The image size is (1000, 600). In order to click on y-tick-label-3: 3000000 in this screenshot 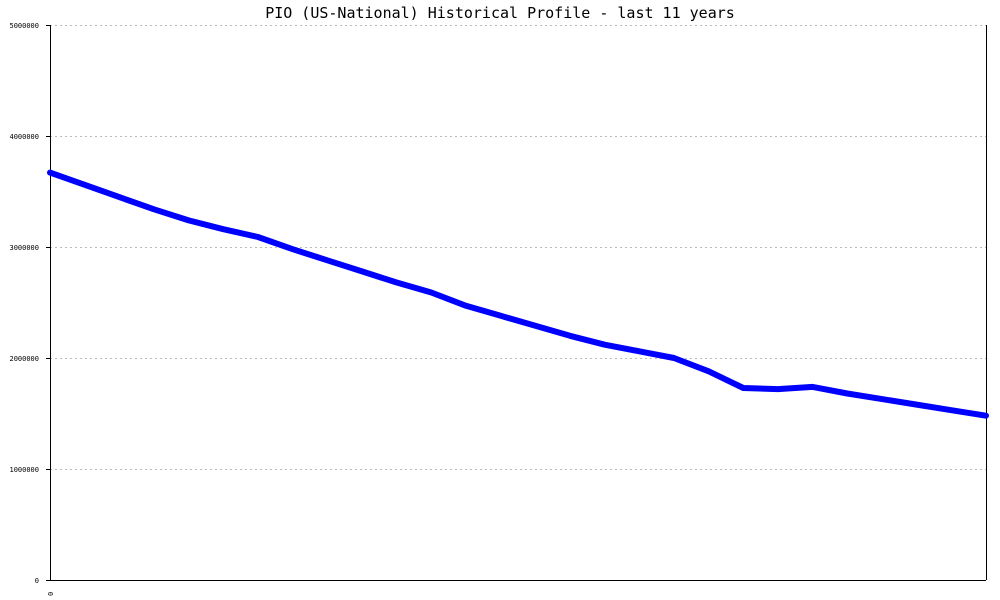, I will do `click(24, 248)`.